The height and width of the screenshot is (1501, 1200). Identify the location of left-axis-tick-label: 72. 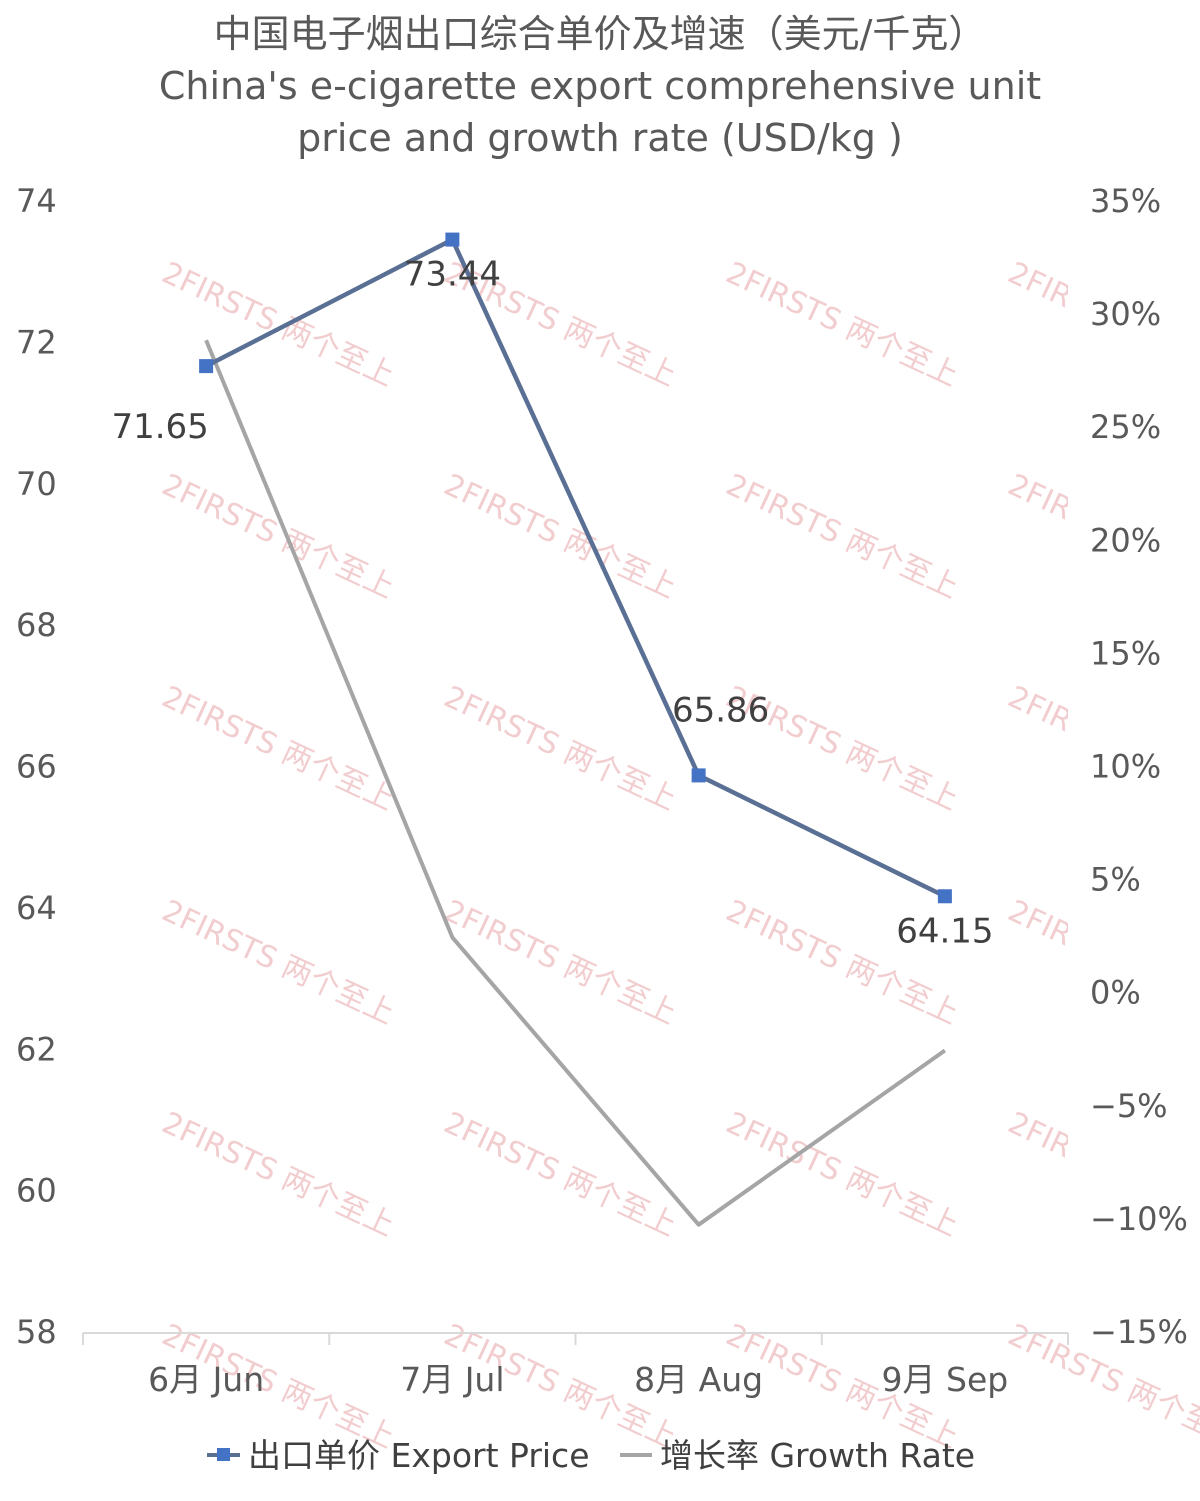
(36, 342).